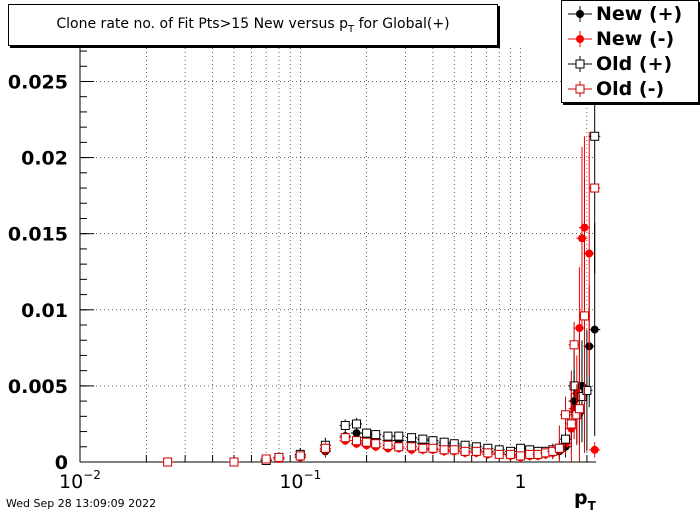 This screenshot has height=514, width=700. I want to click on legend-label: Old (+), so click(634, 64).